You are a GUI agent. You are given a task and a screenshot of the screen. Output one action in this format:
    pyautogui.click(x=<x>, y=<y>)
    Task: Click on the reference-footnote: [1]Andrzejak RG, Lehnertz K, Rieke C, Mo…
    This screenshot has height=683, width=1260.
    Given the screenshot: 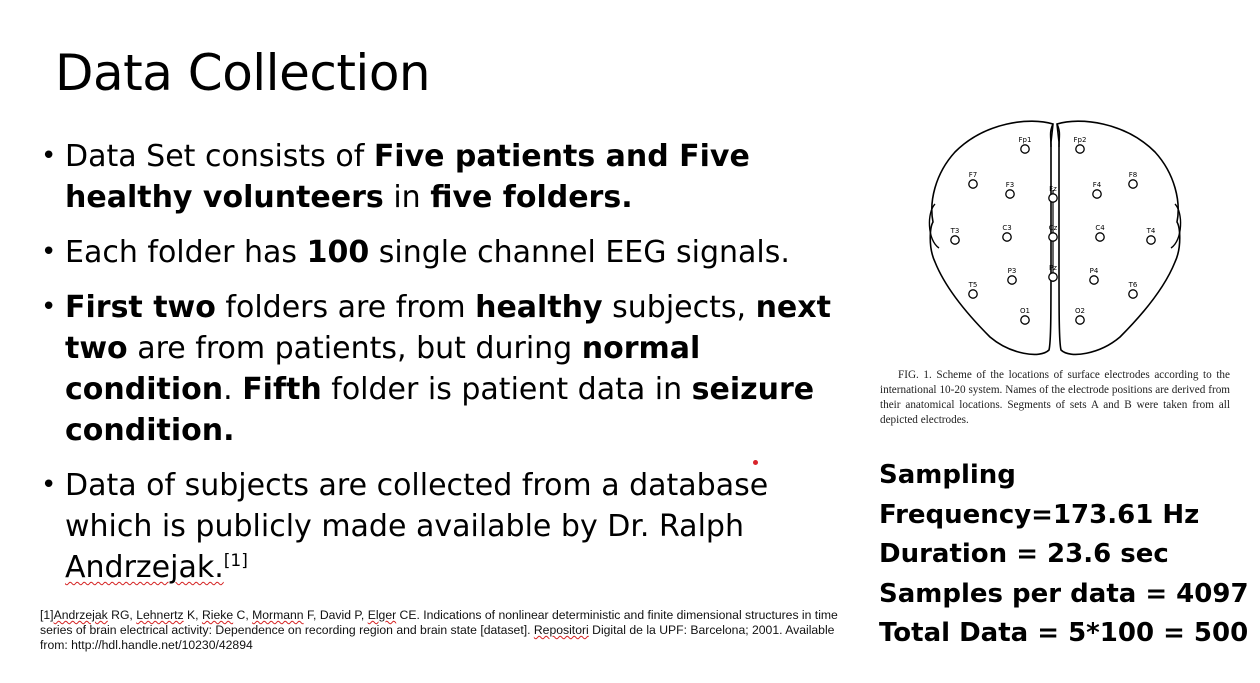 What is the action you would take?
    pyautogui.click(x=447, y=630)
    